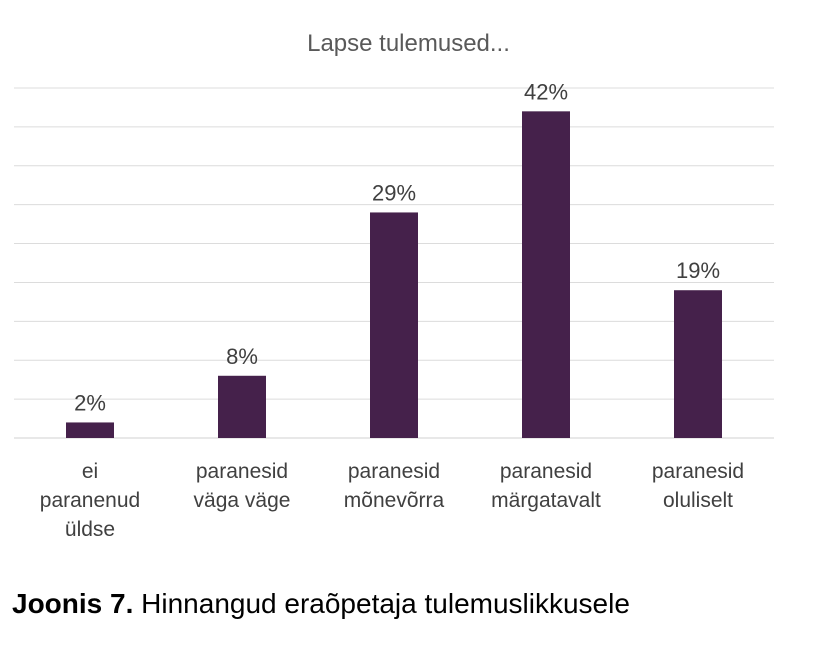 The height and width of the screenshot is (657, 817). I want to click on category-label-line: üldse, so click(90, 529).